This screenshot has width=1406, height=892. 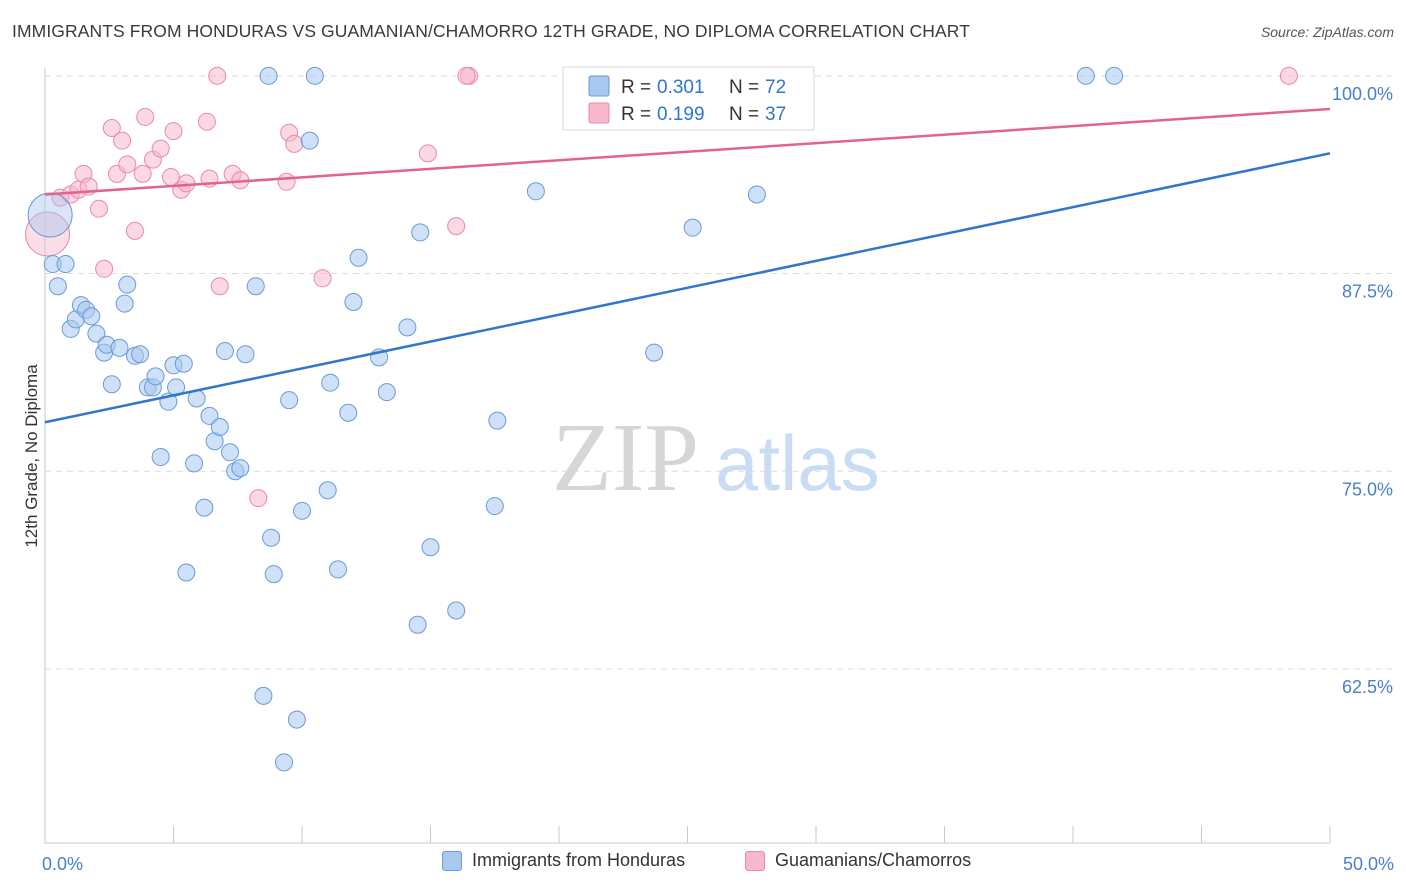 I want to click on y-tick-label: 100.0%, so click(x=1362, y=94).